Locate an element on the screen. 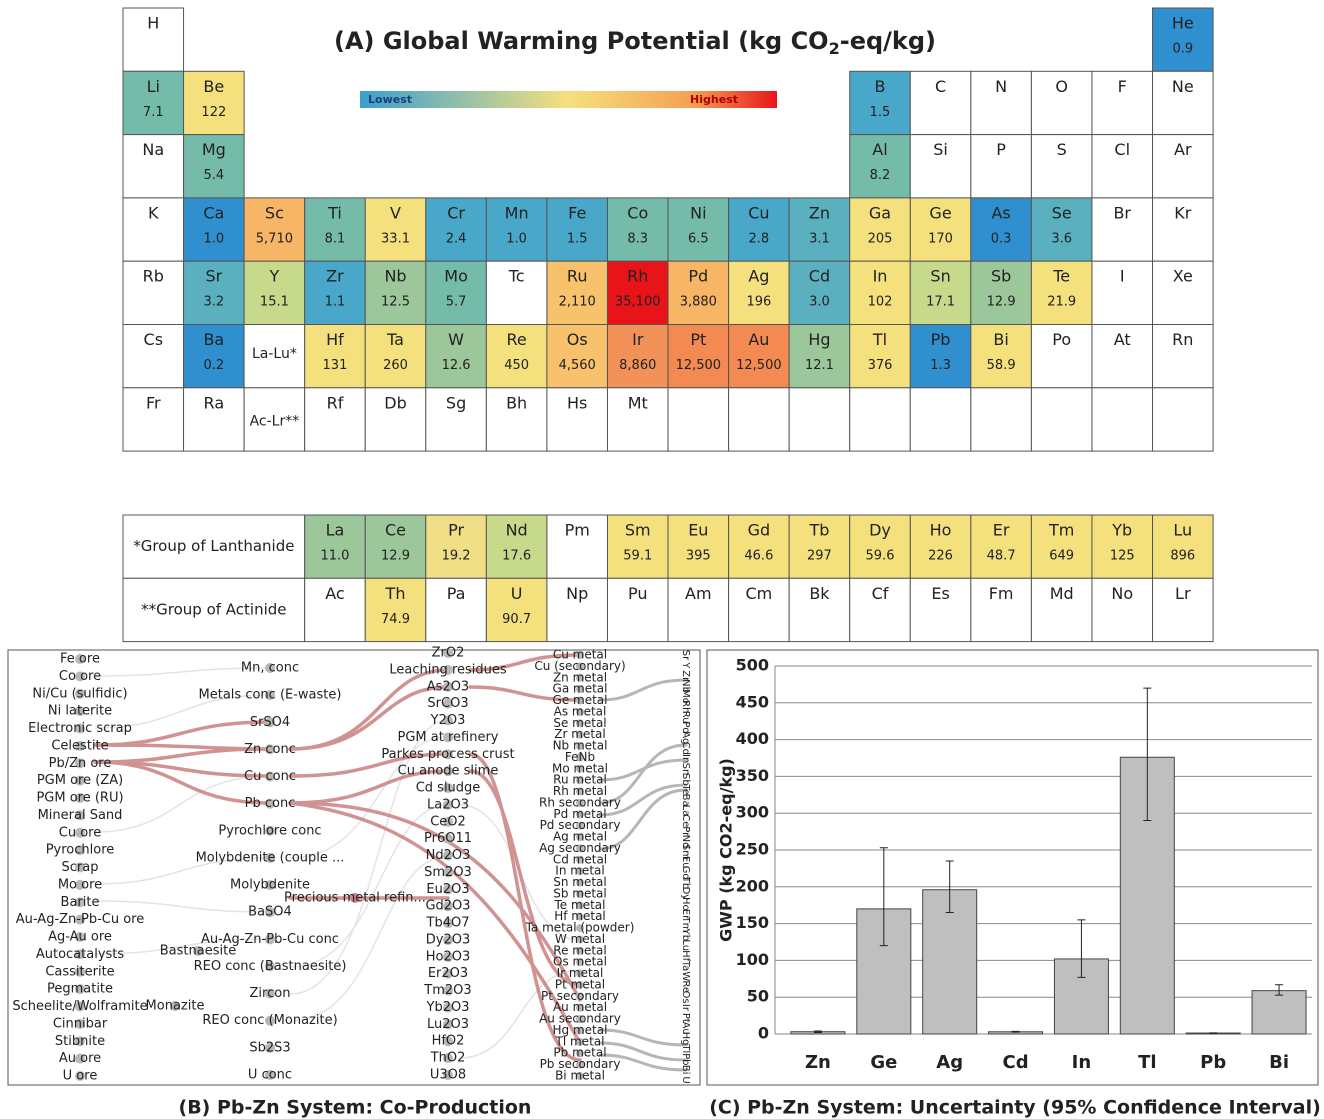  element-symbol: Sg is located at coordinates (456, 402).